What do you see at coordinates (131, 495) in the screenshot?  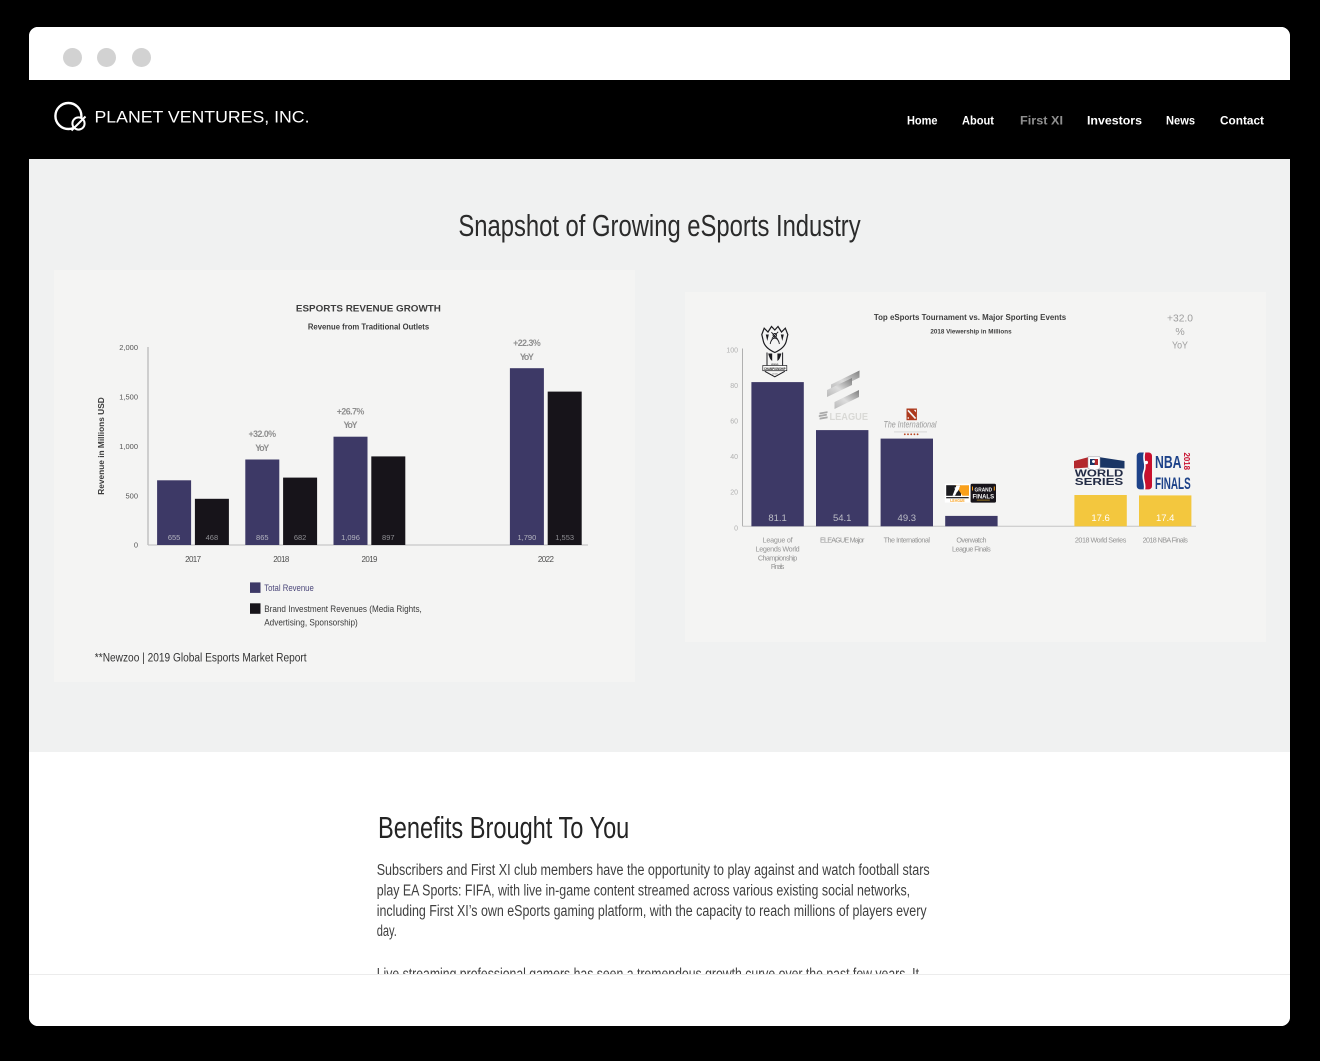 I see `svg-text: 500` at bounding box center [131, 495].